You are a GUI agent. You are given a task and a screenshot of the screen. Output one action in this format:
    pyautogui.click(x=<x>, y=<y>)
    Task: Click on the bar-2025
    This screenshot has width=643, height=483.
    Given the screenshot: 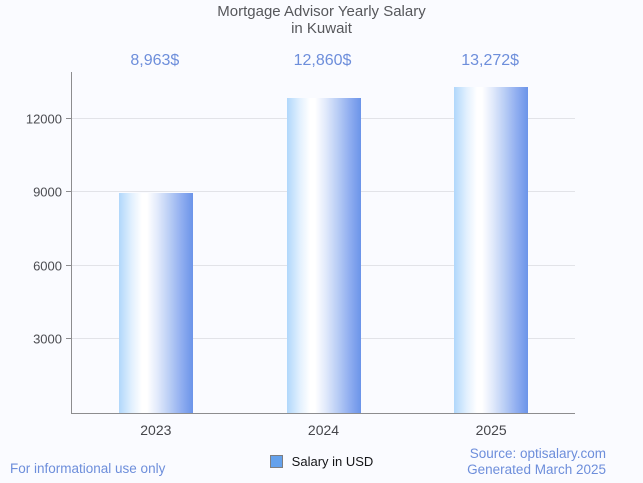 What is the action you would take?
    pyautogui.click(x=491, y=250)
    